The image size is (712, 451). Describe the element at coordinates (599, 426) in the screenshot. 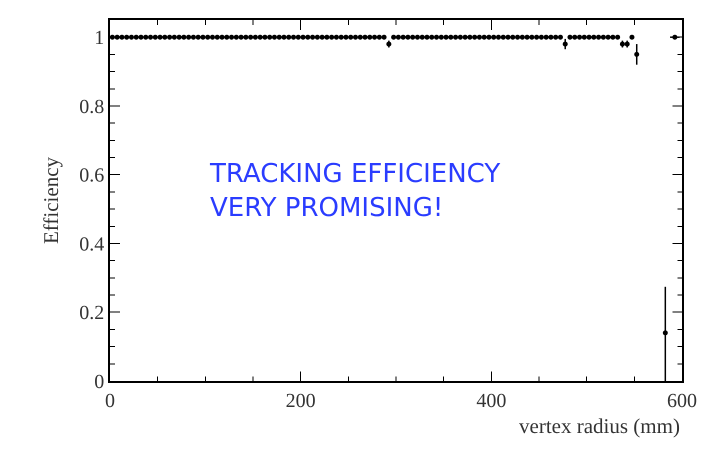

I see `x-axis-title: vertex radius (mm)` at that location.